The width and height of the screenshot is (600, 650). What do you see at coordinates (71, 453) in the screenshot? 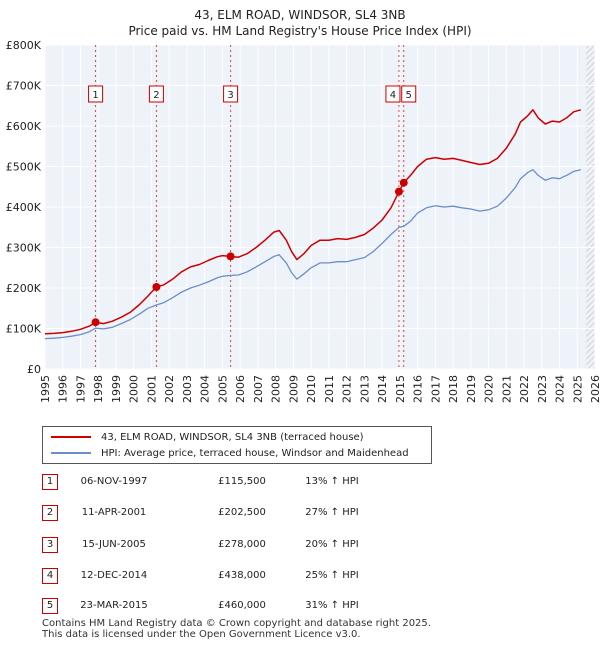
I see `legend-line-hpi` at bounding box center [71, 453].